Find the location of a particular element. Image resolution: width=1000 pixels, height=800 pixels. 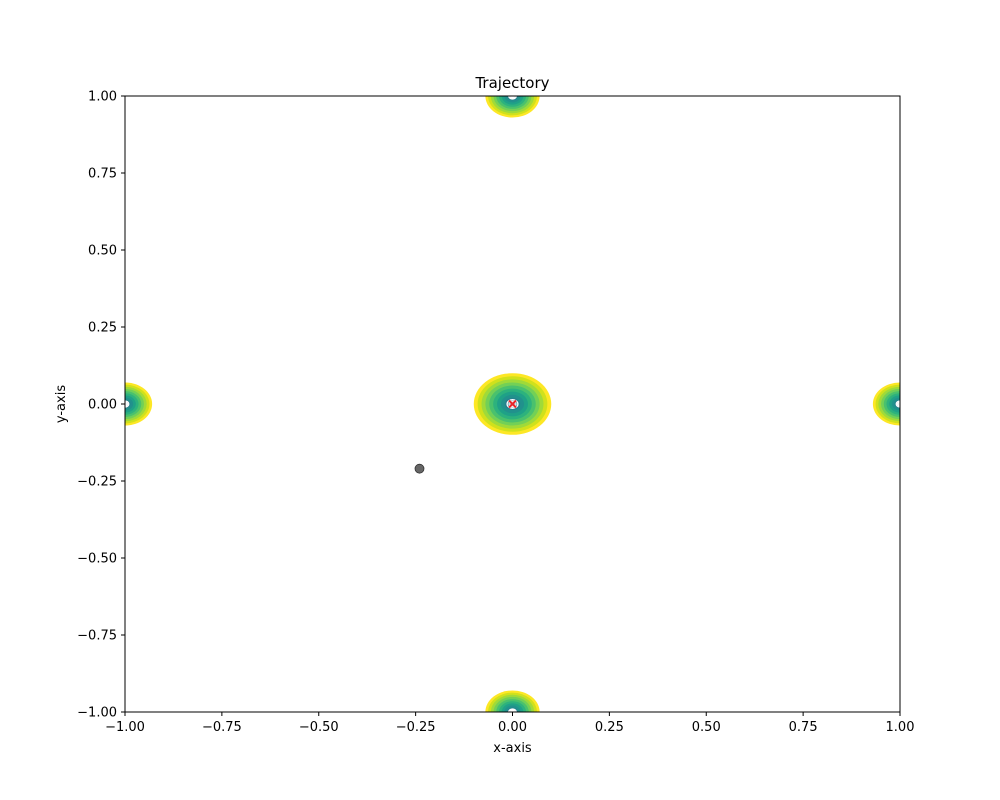

x-axis-ticks: −1.00 −0.75 −0.50 −0.25 0.00 0.25 0.50 0.75 1.00 is located at coordinates (509, 723).